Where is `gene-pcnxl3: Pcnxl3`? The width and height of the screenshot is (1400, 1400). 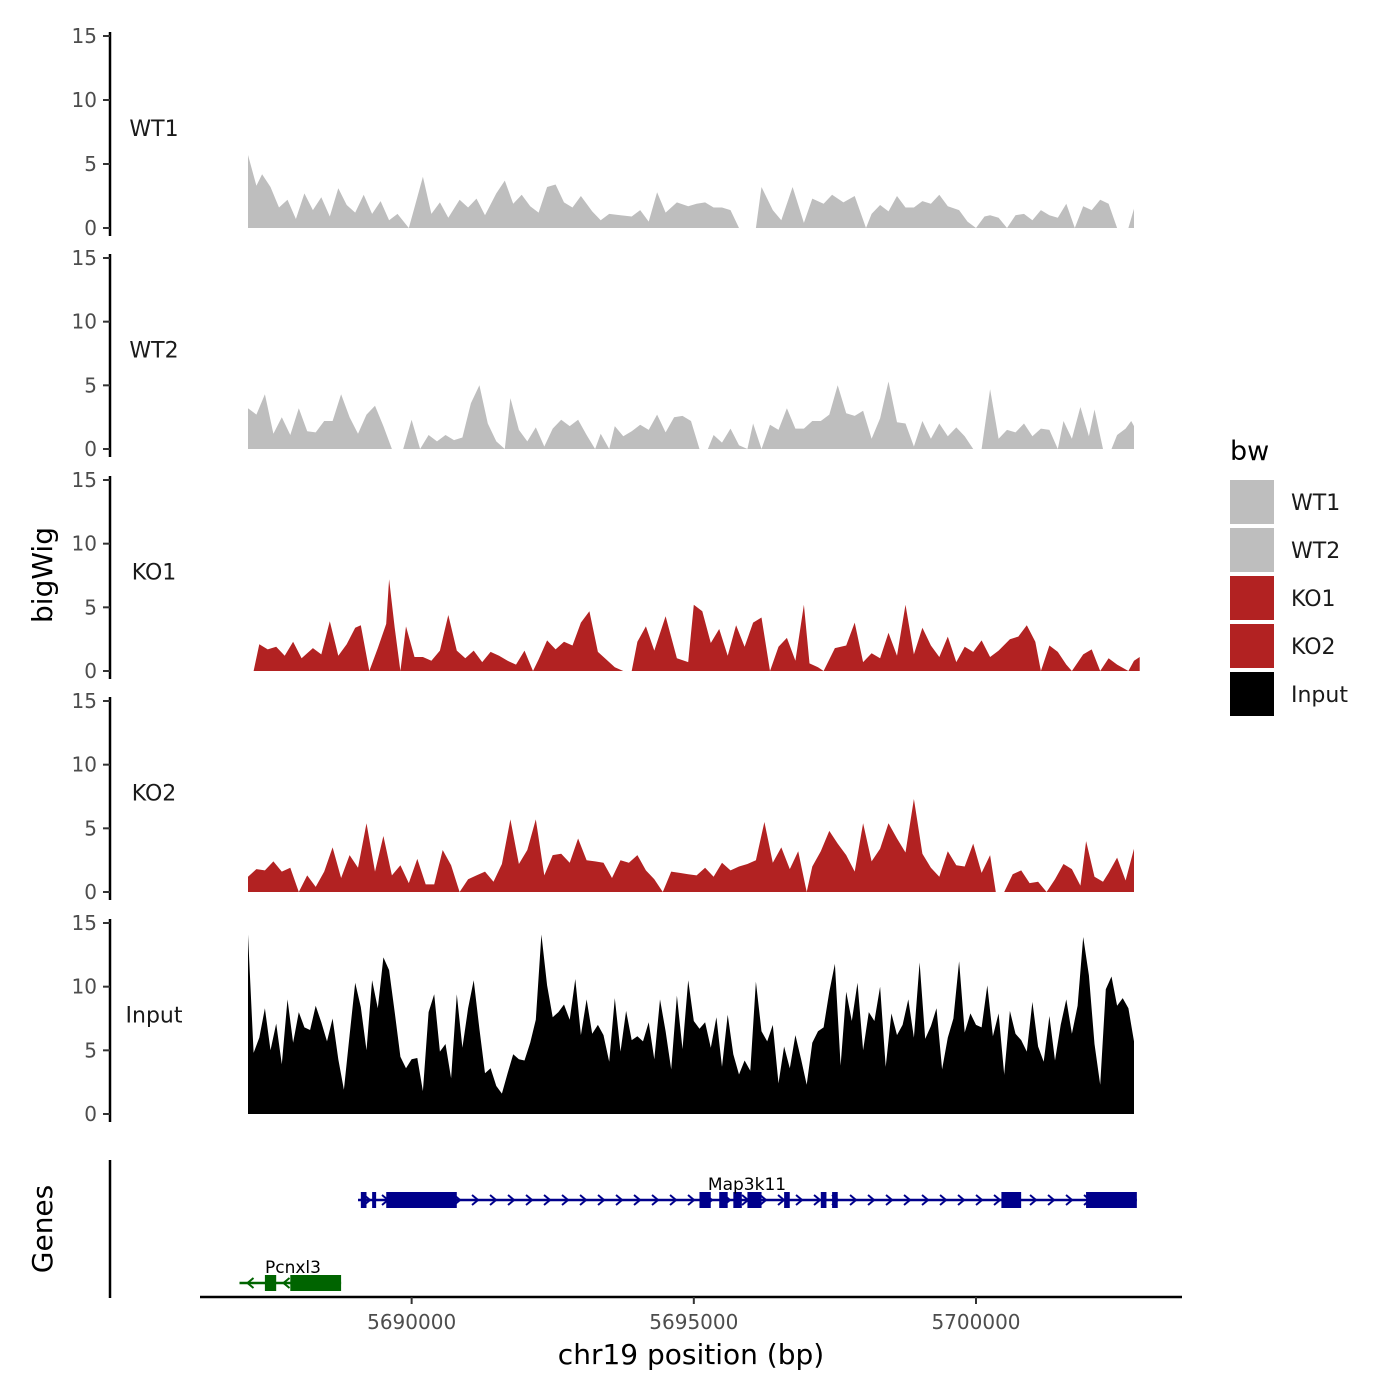 gene-pcnxl3: Pcnxl3 is located at coordinates (290, 1274).